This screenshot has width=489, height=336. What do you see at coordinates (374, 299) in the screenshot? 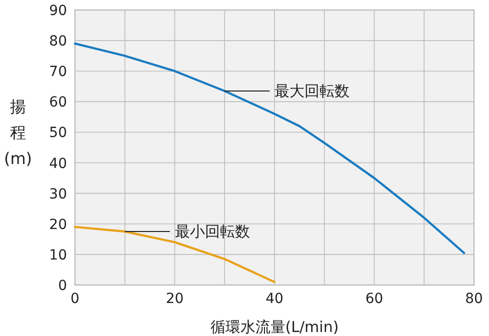
I see `x-tick-label: 60` at bounding box center [374, 299].